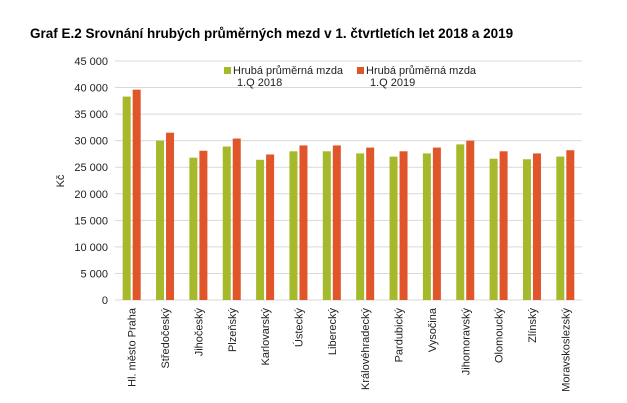  Describe the element at coordinates (91, 195) in the screenshot. I see `y-tick-label: 20 000` at that location.